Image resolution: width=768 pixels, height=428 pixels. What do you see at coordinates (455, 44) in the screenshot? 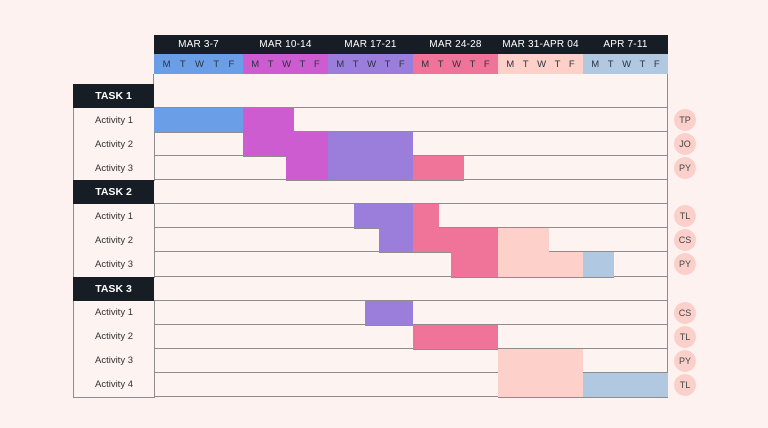
I see `week-header: MAR 24-28` at bounding box center [455, 44].